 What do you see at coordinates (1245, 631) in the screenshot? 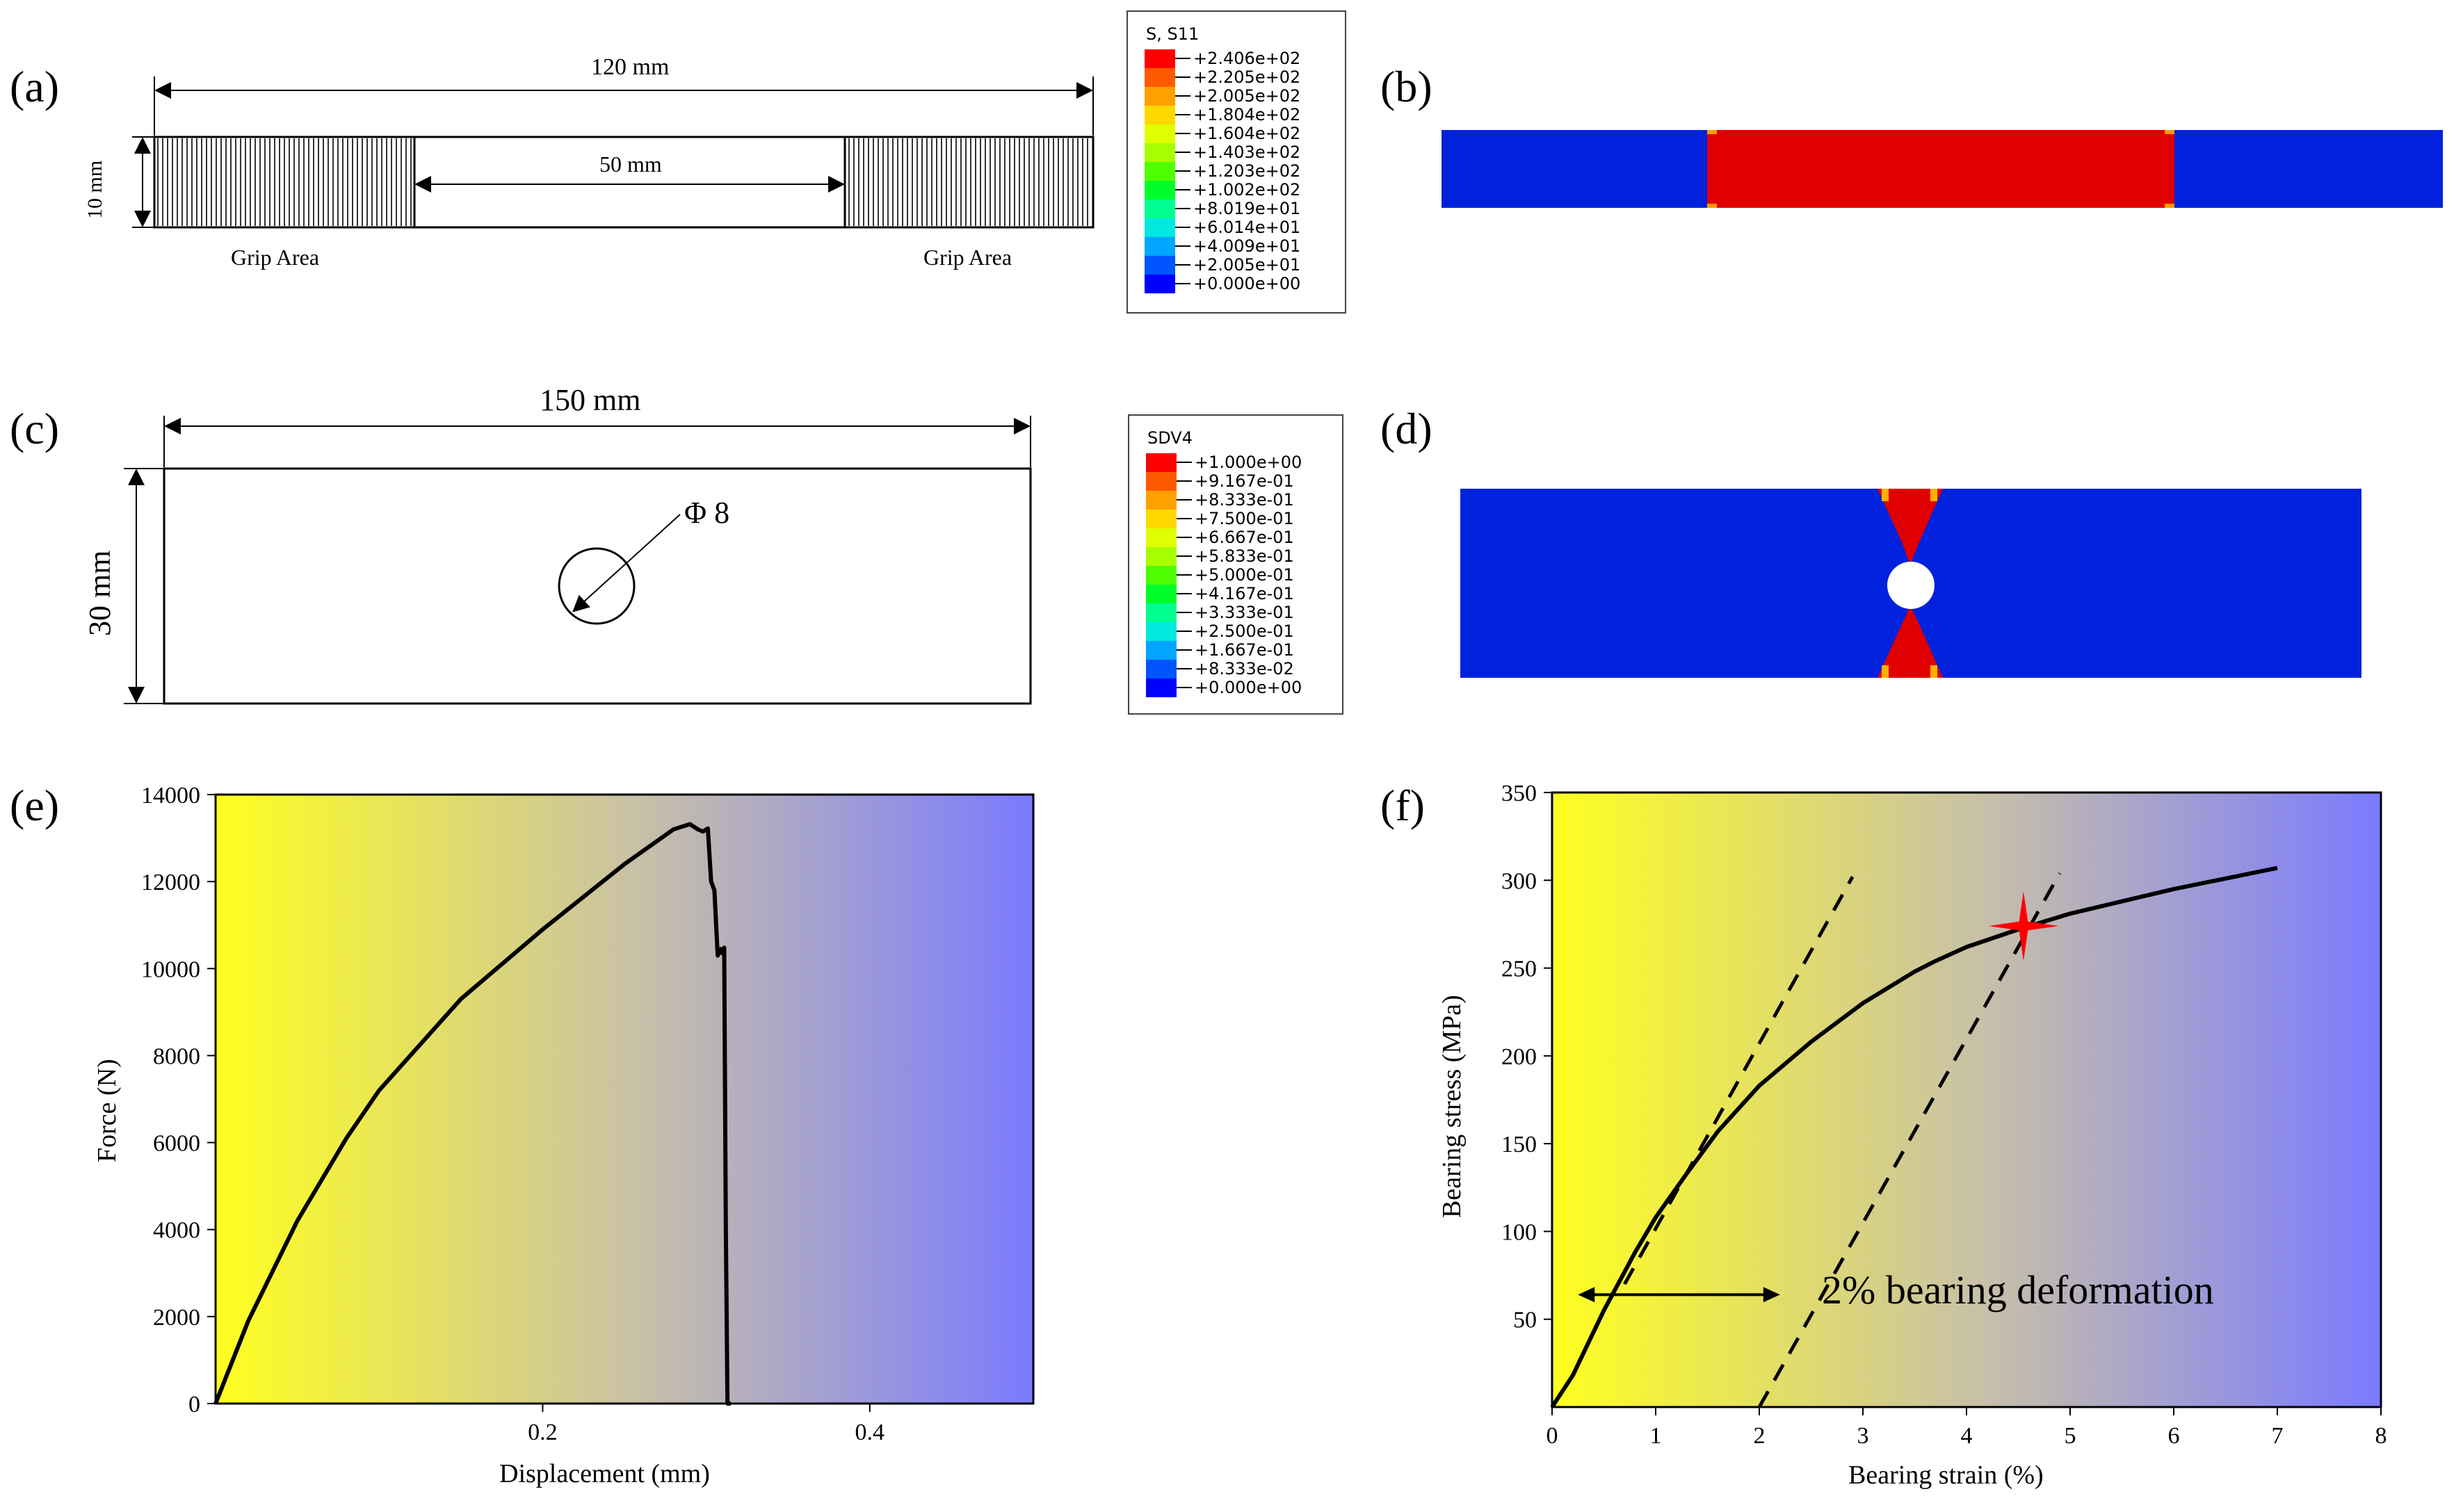
I see `legend-sdv4-value: +2.500e-01` at bounding box center [1245, 631].